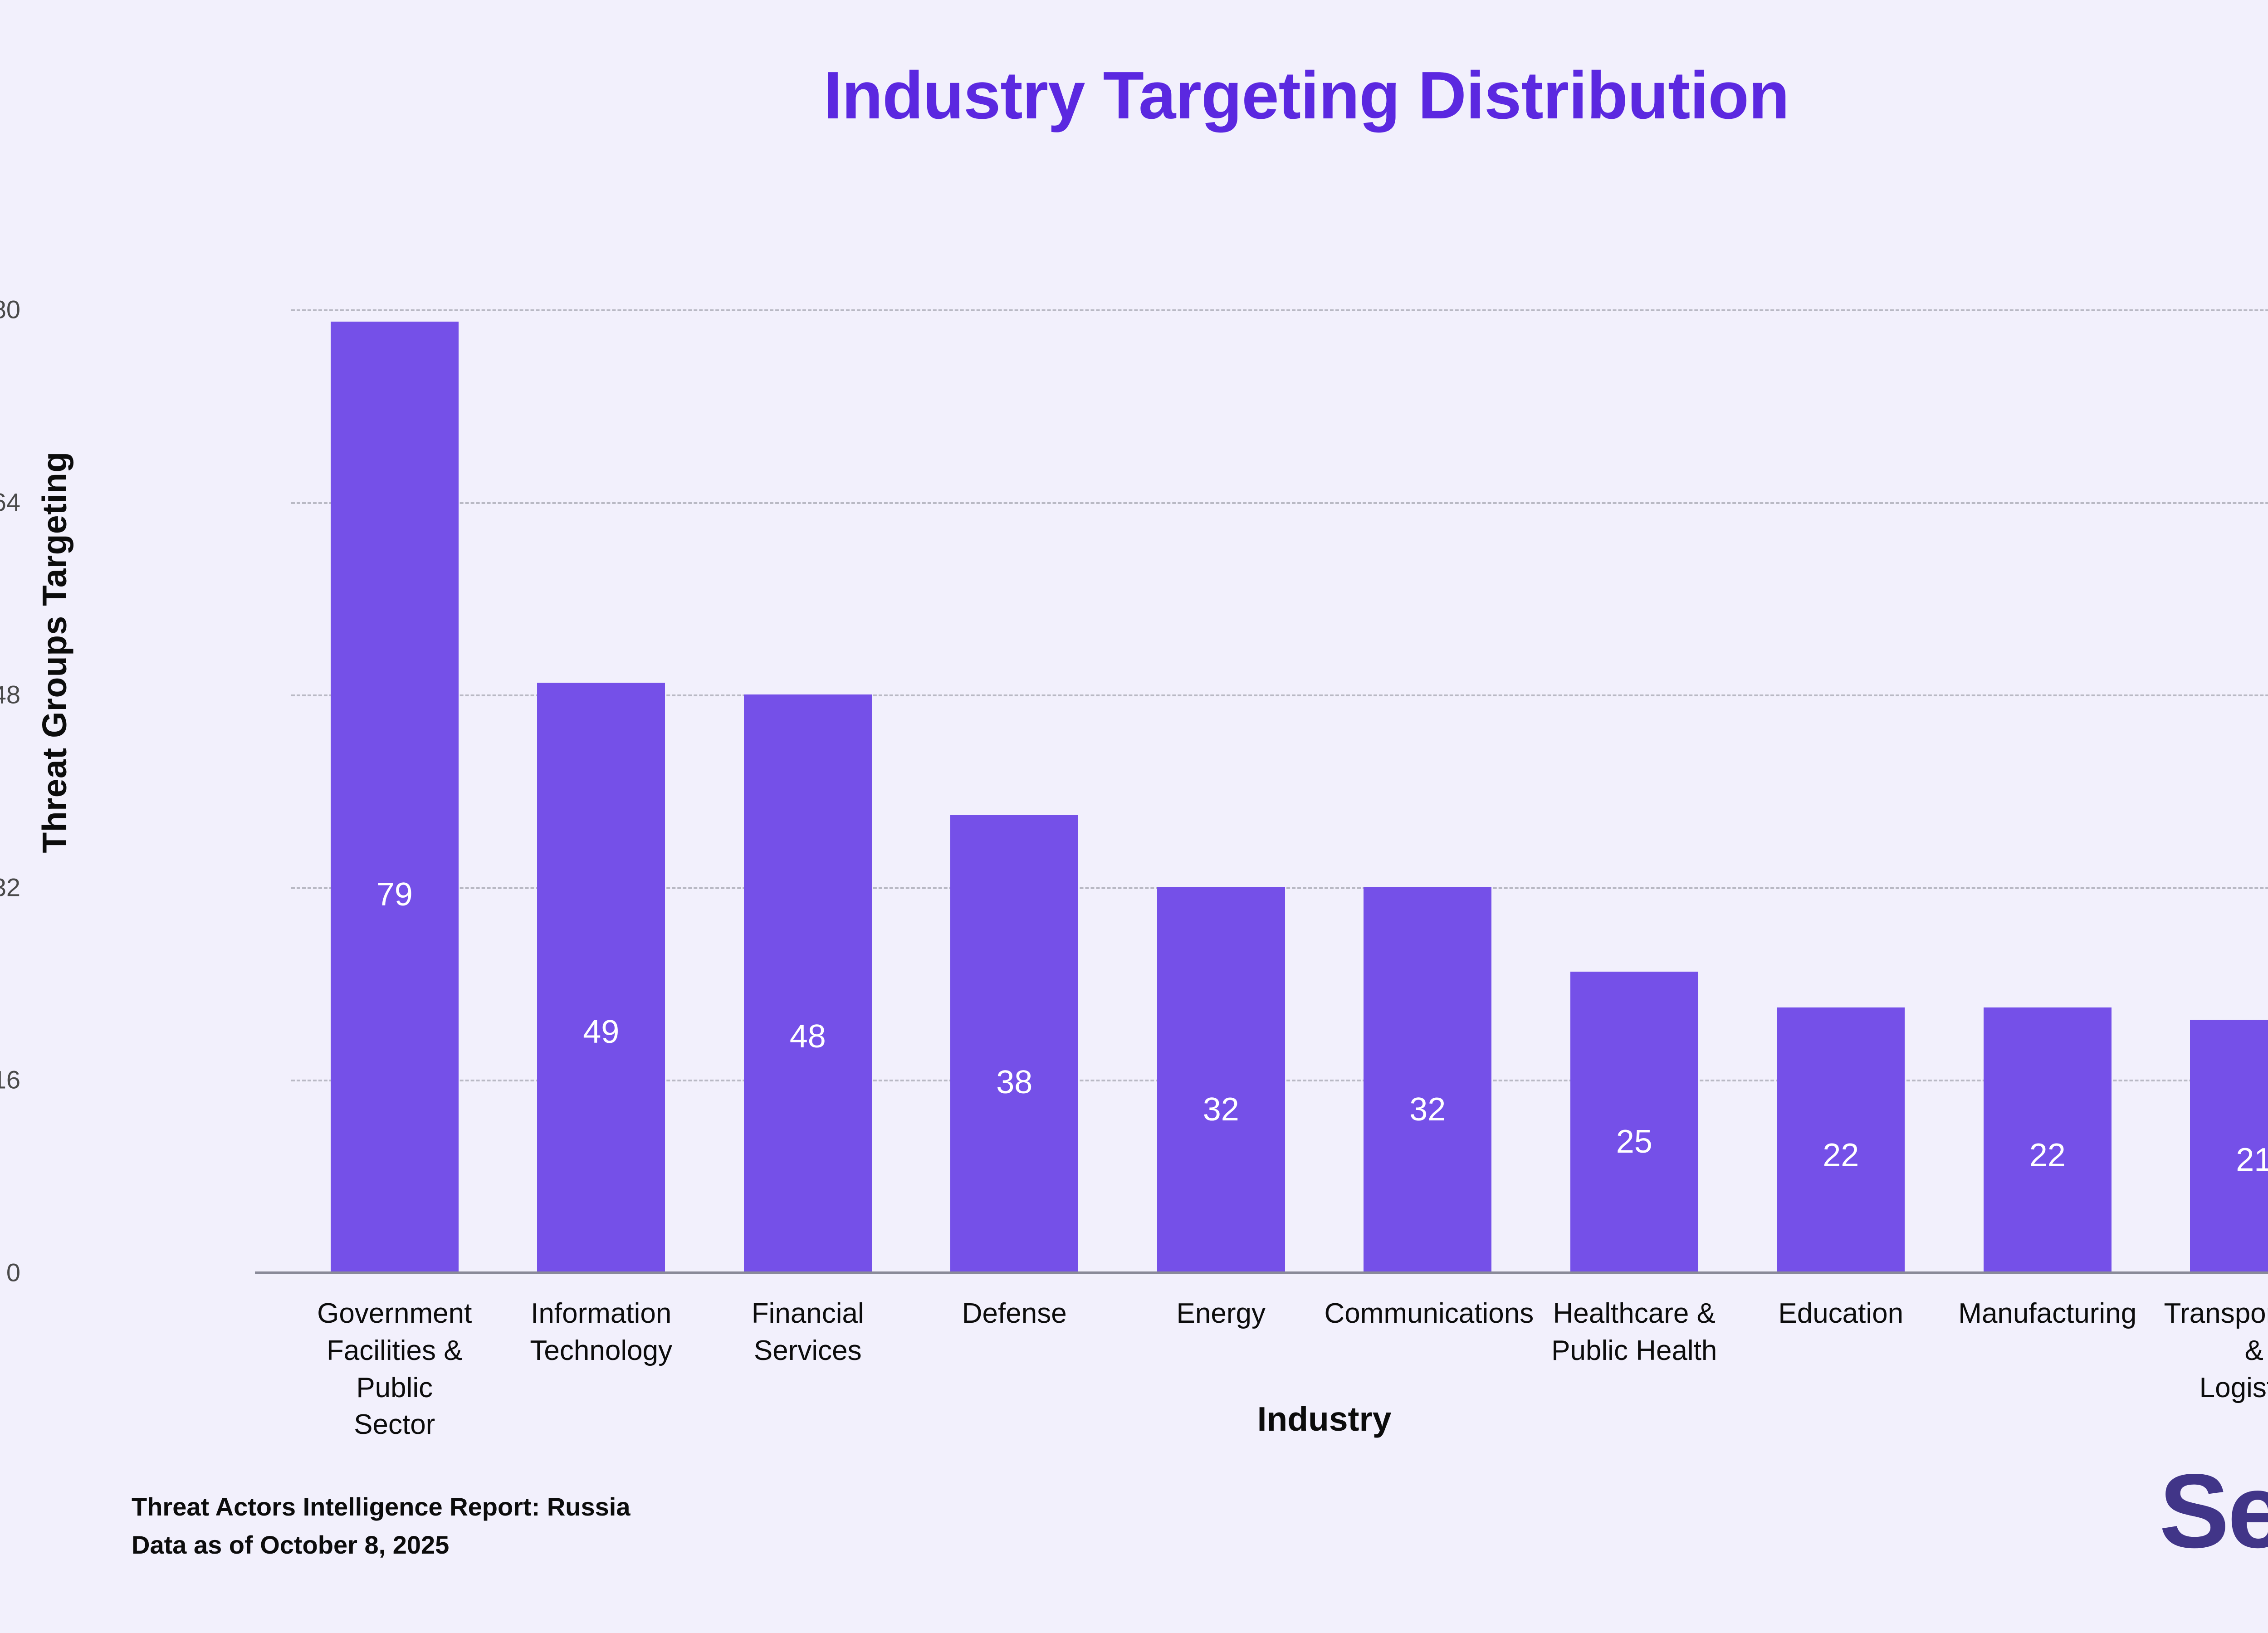  Describe the element at coordinates (10, 503) in the screenshot. I see `y-tick-label: 64` at that location.